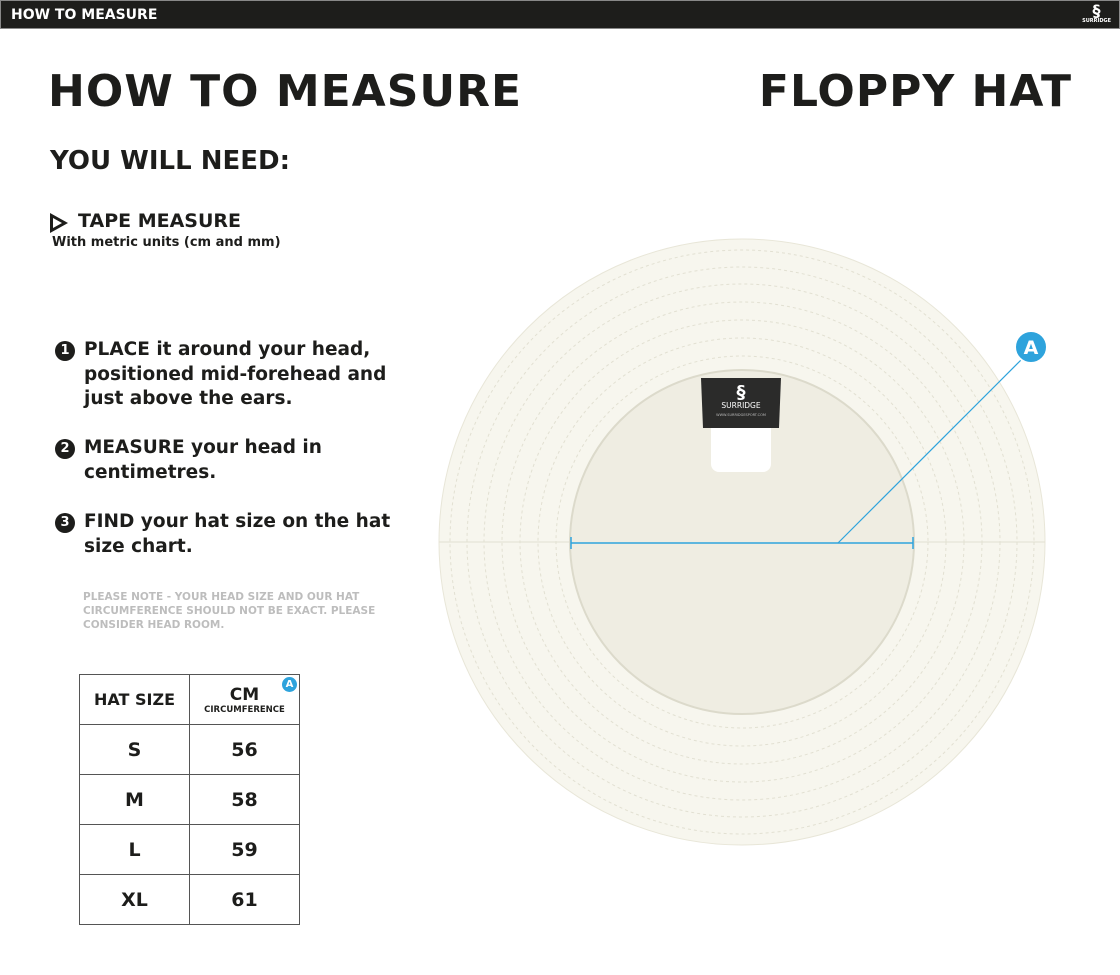 The image size is (1120, 975). I want to click on surridge-logo: § SURRIDGE, so click(1096, 12).